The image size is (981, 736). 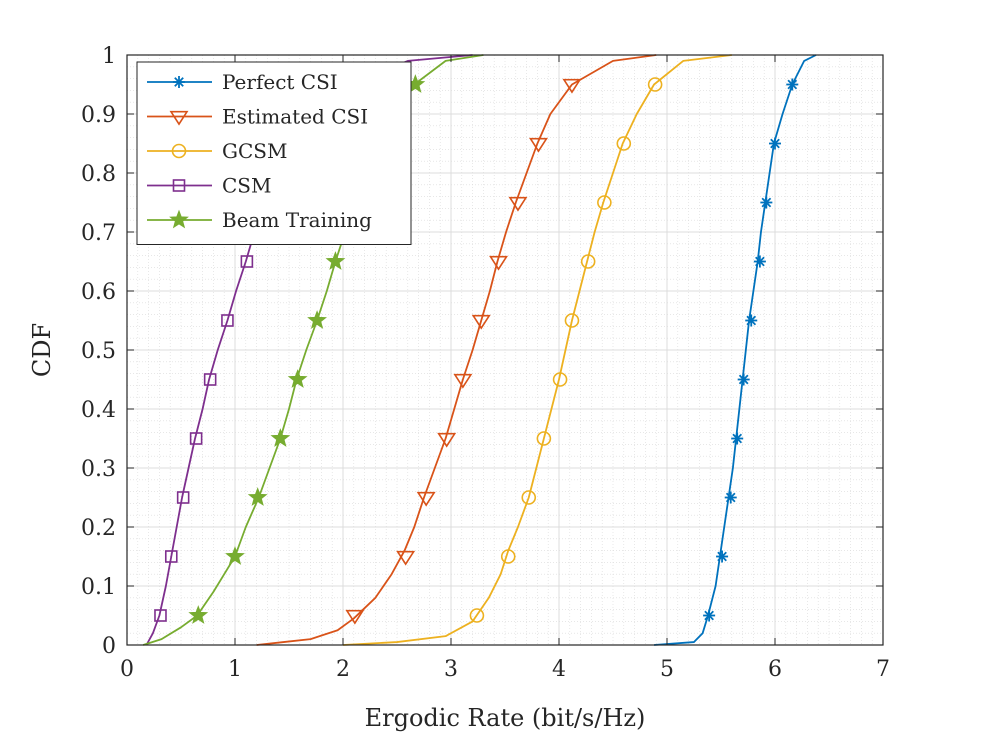 What do you see at coordinates (98, 174) in the screenshot?
I see `y-tick-label: 0.8` at bounding box center [98, 174].